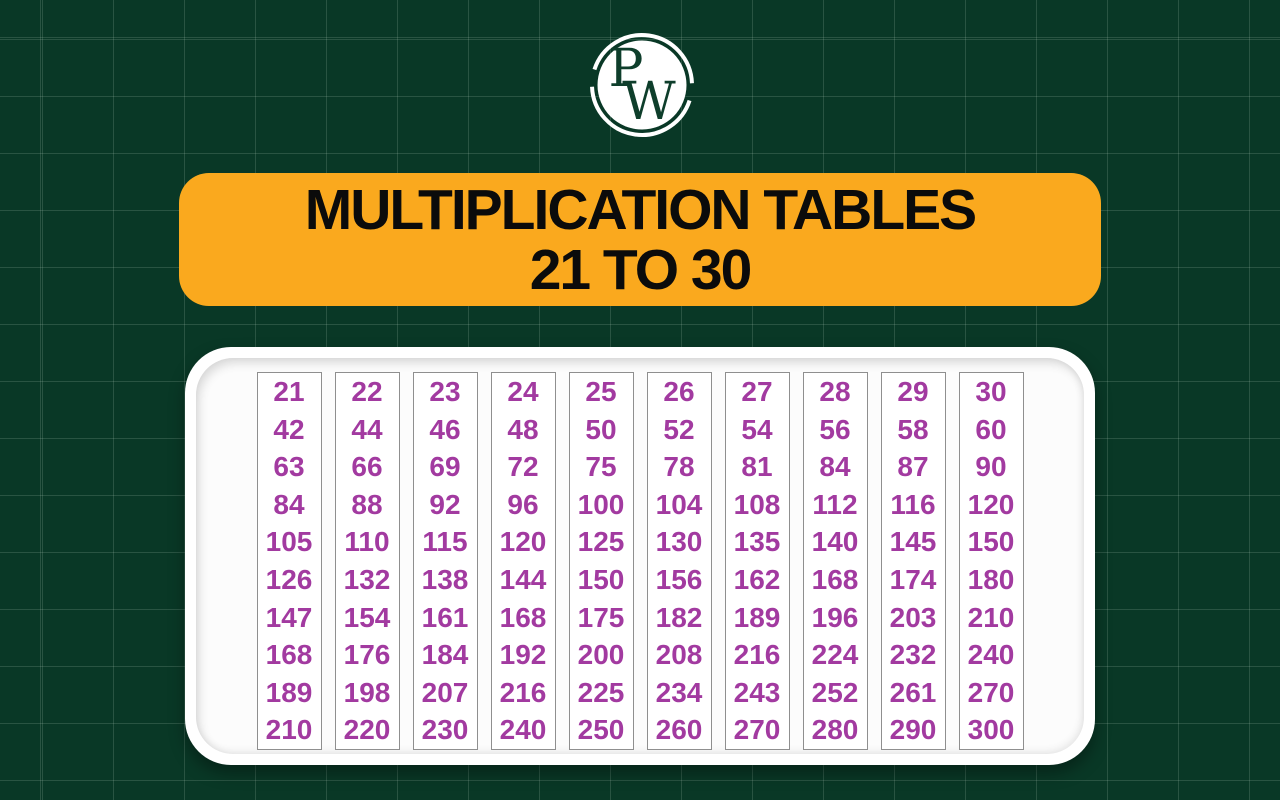  Describe the element at coordinates (679, 429) in the screenshot. I see `table-cell: 52` at that location.